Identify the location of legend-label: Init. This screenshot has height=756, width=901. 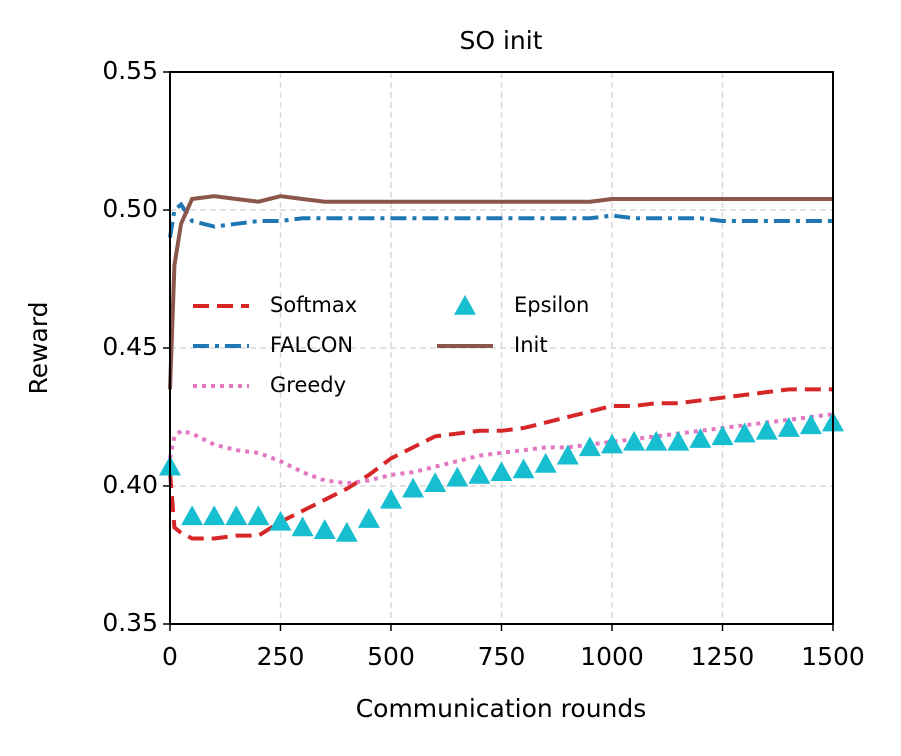
(531, 345).